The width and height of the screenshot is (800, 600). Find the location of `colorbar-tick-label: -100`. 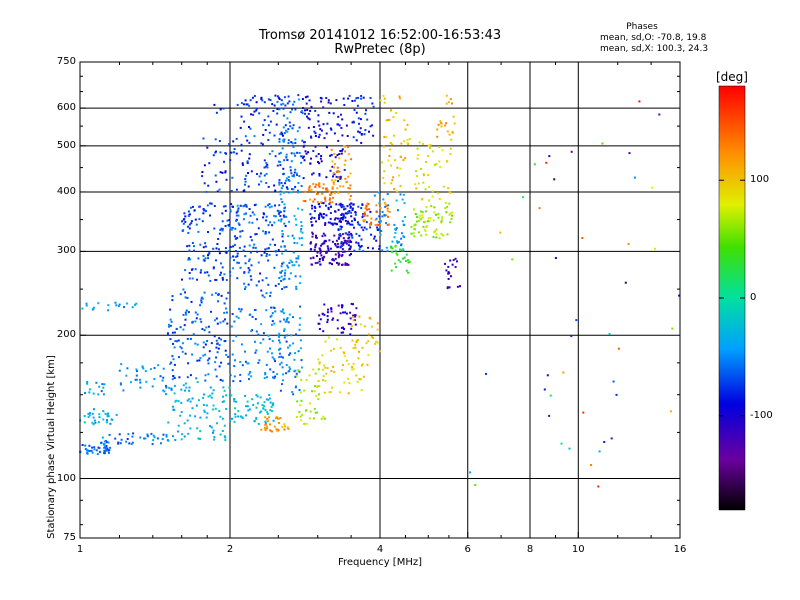

colorbar-tick-label: -100 is located at coordinates (761, 415).